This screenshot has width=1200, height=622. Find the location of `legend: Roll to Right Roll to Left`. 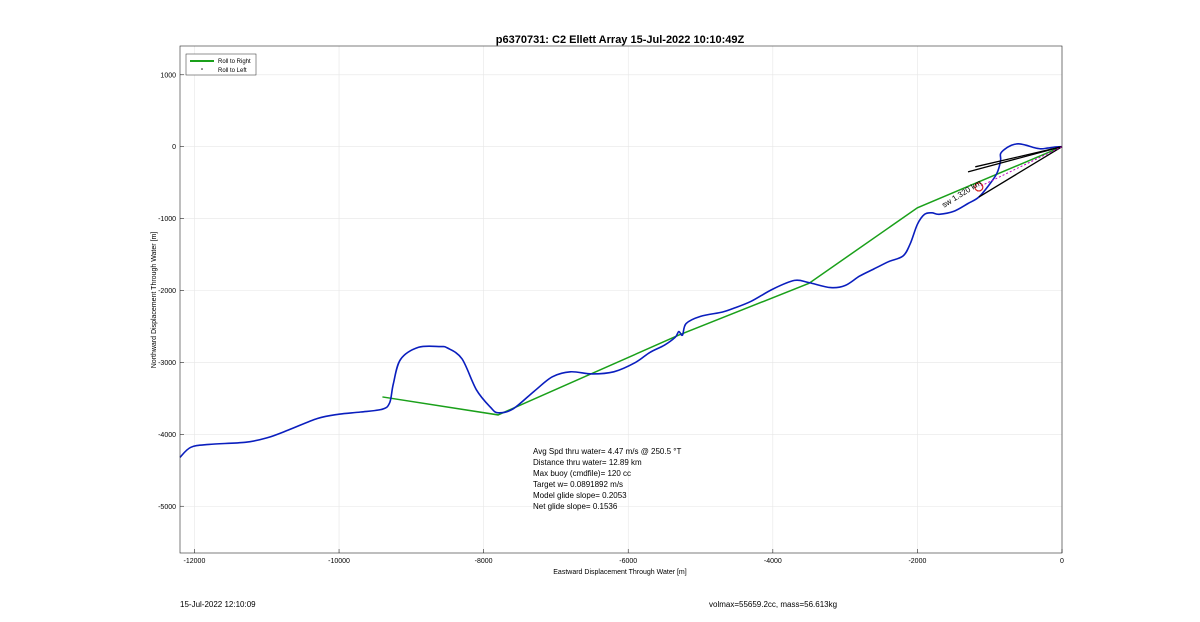

legend: Roll to Right Roll to Left is located at coordinates (221, 64).